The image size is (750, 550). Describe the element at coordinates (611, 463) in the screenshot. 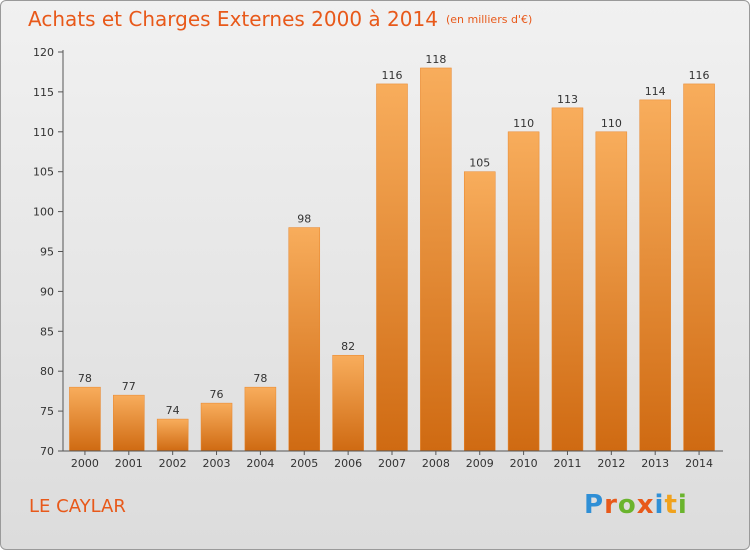

I see `x-tick-label-2012: 2012` at that location.